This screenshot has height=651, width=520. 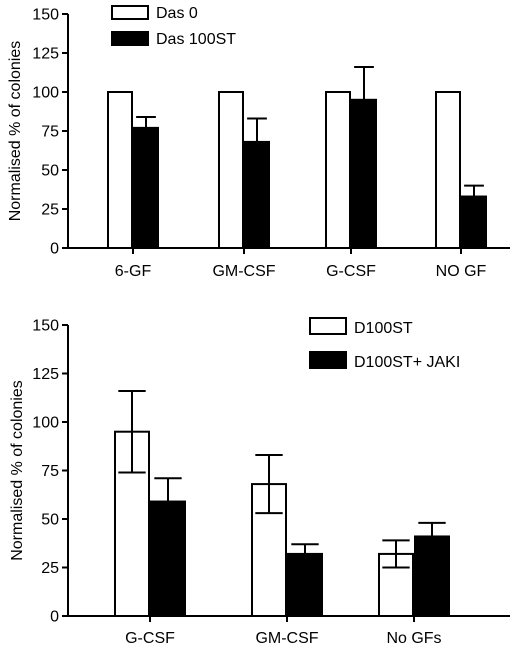 What do you see at coordinates (383, 328) in the screenshot?
I see `legend-label: D100ST` at bounding box center [383, 328].